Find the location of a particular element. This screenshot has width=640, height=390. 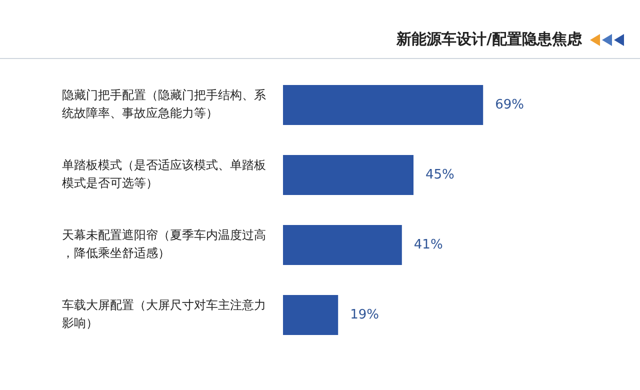

y-tick-label: 天幕未配置遮阳帘（夏季车内温度过高，降低乘坐舒适感） is located at coordinates (164, 244).